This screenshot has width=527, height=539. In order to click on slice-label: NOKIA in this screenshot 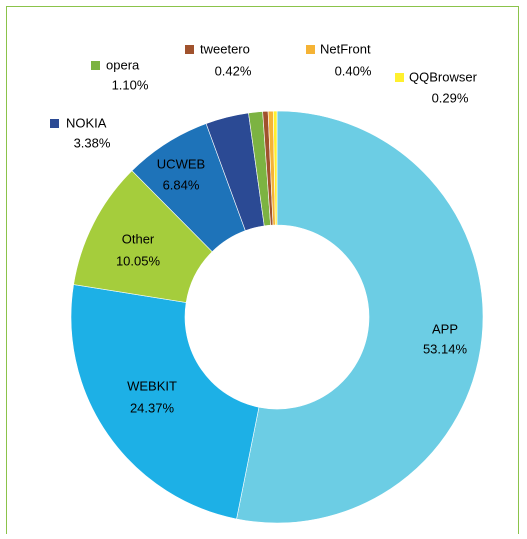, I will do `click(86, 122)`.